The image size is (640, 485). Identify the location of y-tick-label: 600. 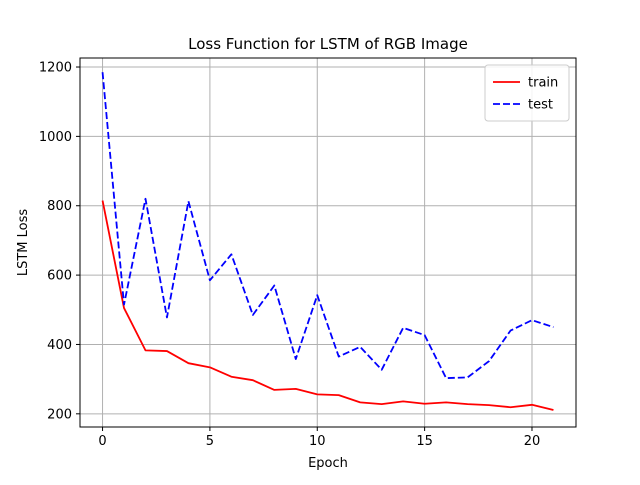
(59, 276).